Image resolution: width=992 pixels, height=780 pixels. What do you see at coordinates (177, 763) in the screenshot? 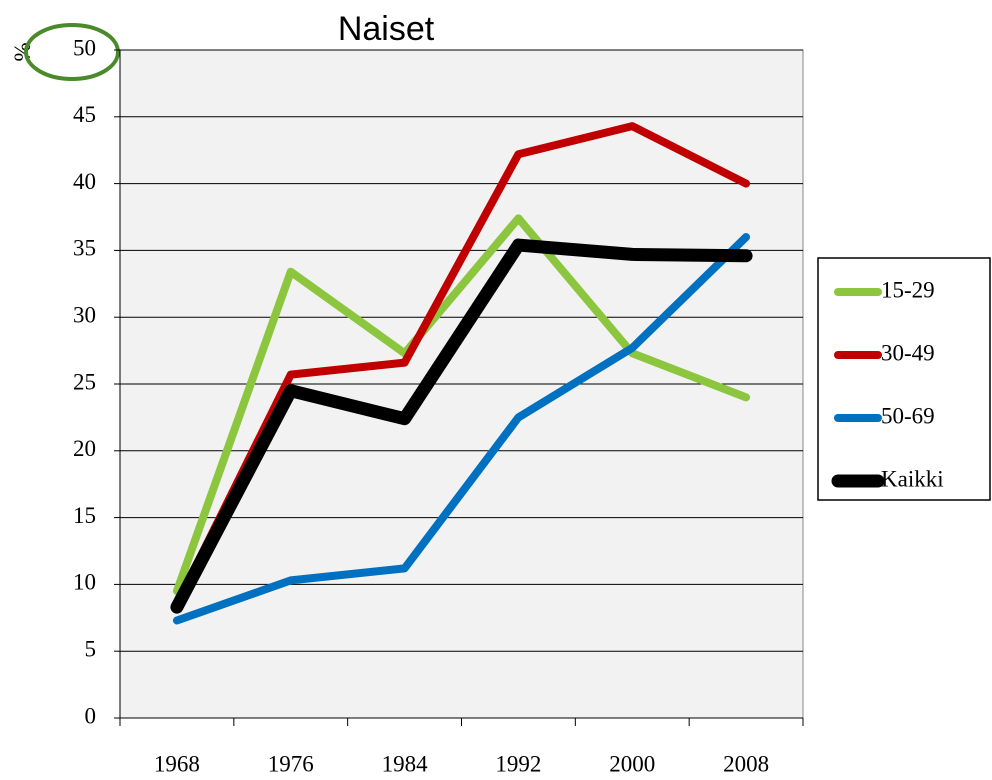
I see `x-tick-label: 1968` at bounding box center [177, 763].